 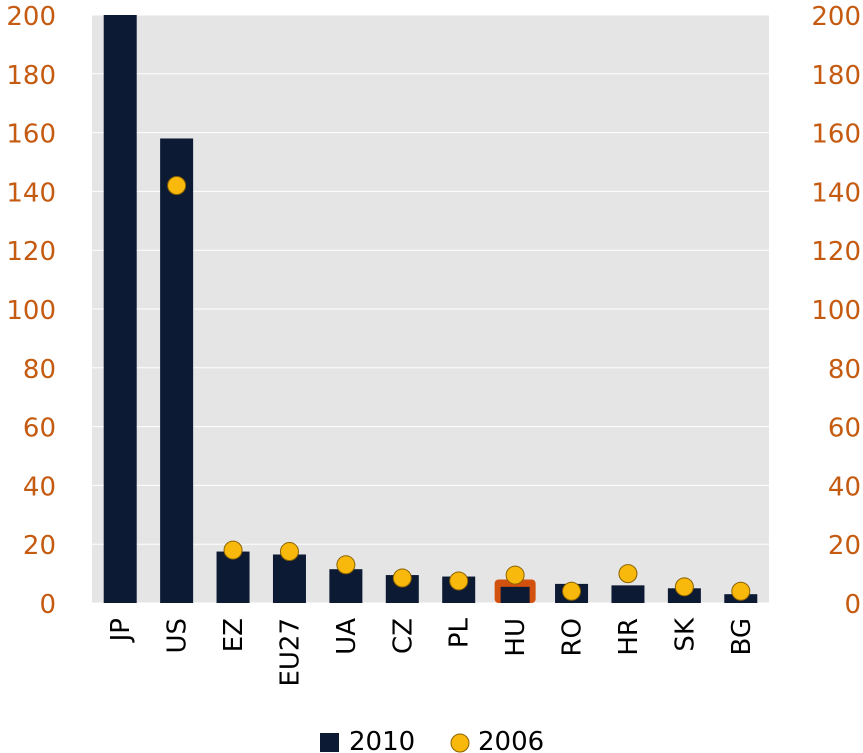 What do you see at coordinates (460, 743) in the screenshot?
I see `legend-swatch-2006` at bounding box center [460, 743].